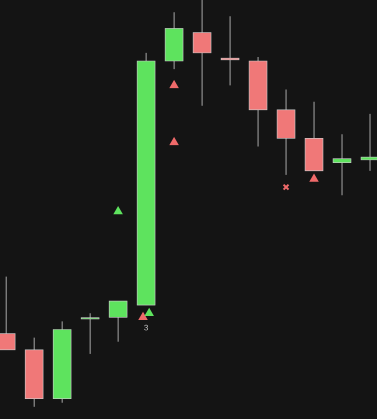 This screenshot has height=419, width=377. Describe the element at coordinates (146, 327) in the screenshot. I see `annotation: 3` at that location.